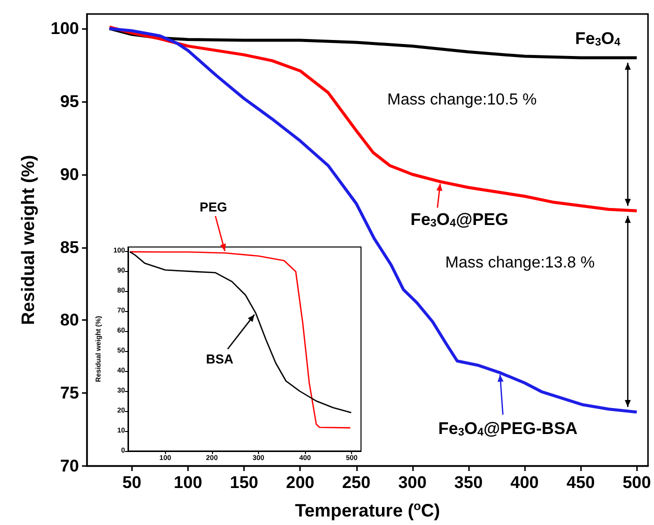 The height and width of the screenshot is (525, 654). I want to click on x-tick-label: 500, so click(636, 482).